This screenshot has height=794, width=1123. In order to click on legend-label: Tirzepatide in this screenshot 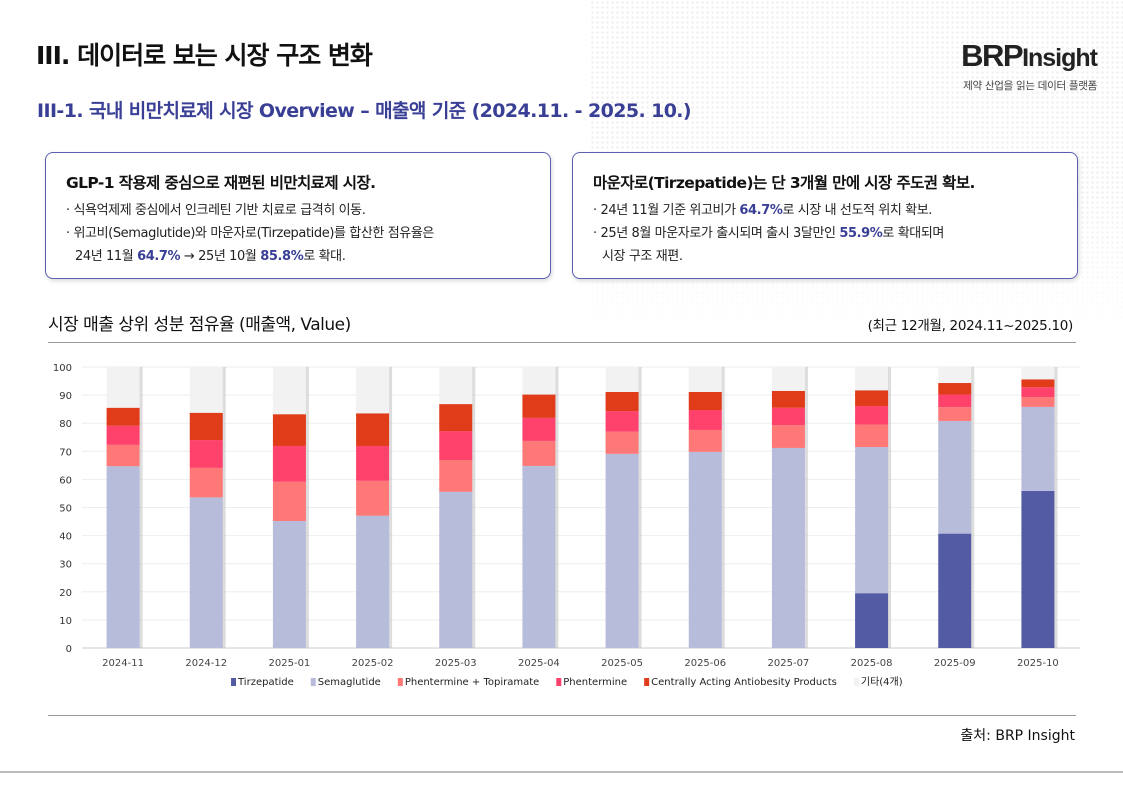, I will do `click(265, 682)`.